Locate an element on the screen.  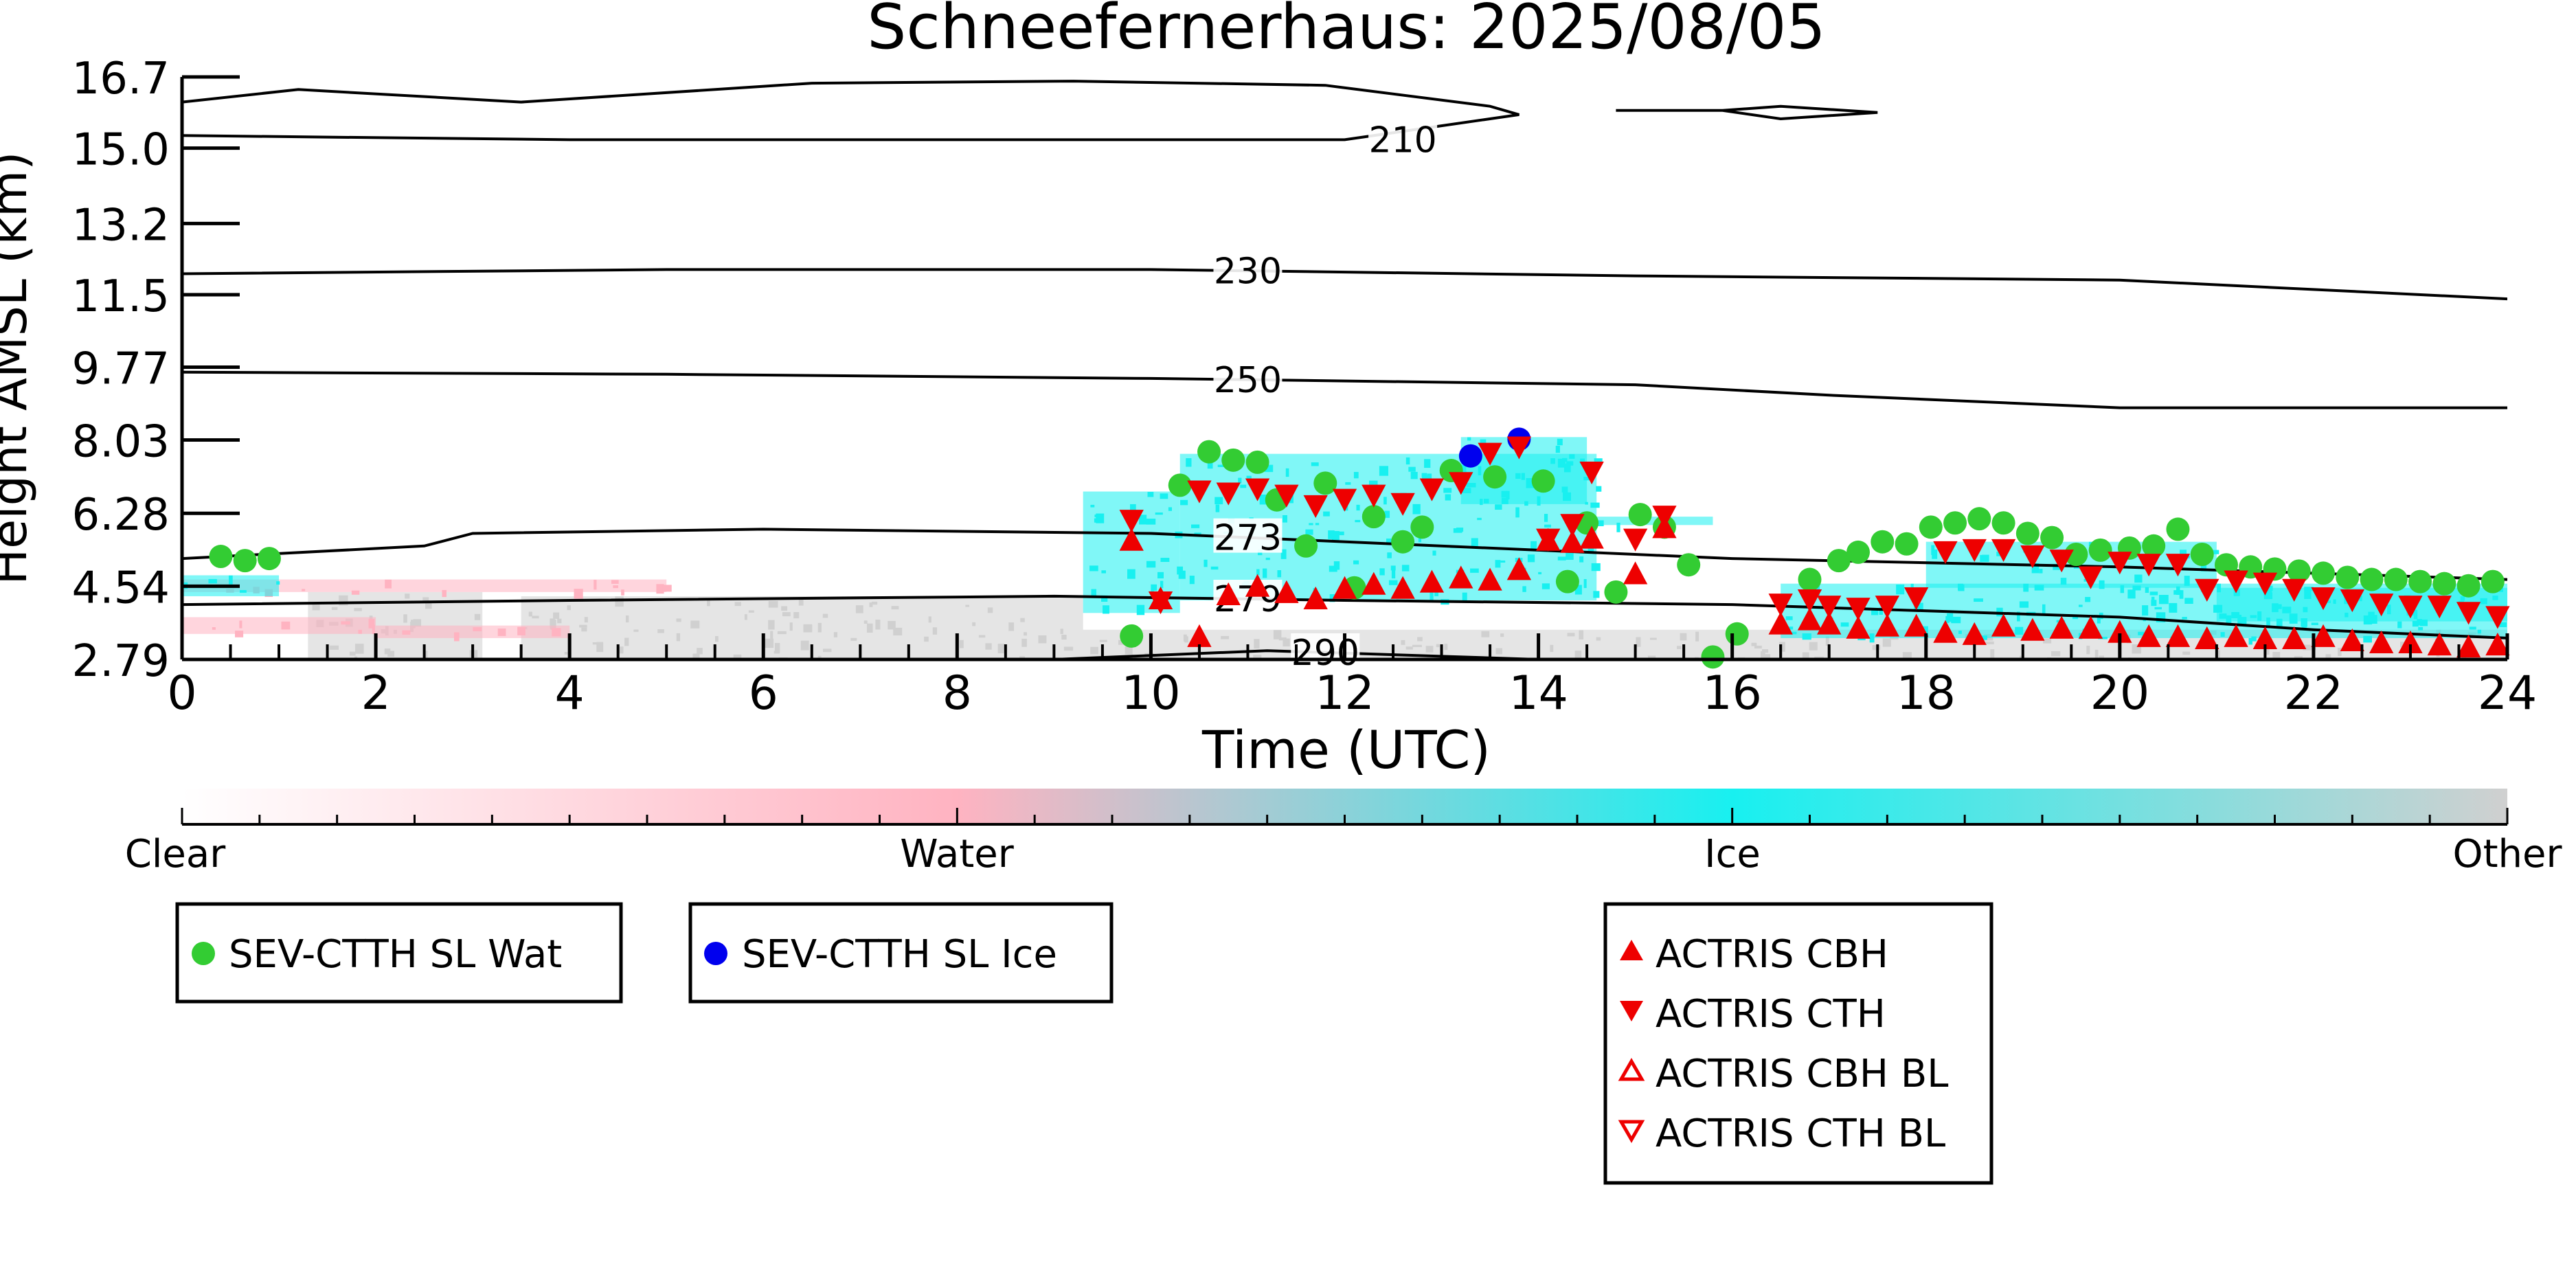
legend-label-actris-cth-bl: ACTRIS CTH BL is located at coordinates (1800, 1133).